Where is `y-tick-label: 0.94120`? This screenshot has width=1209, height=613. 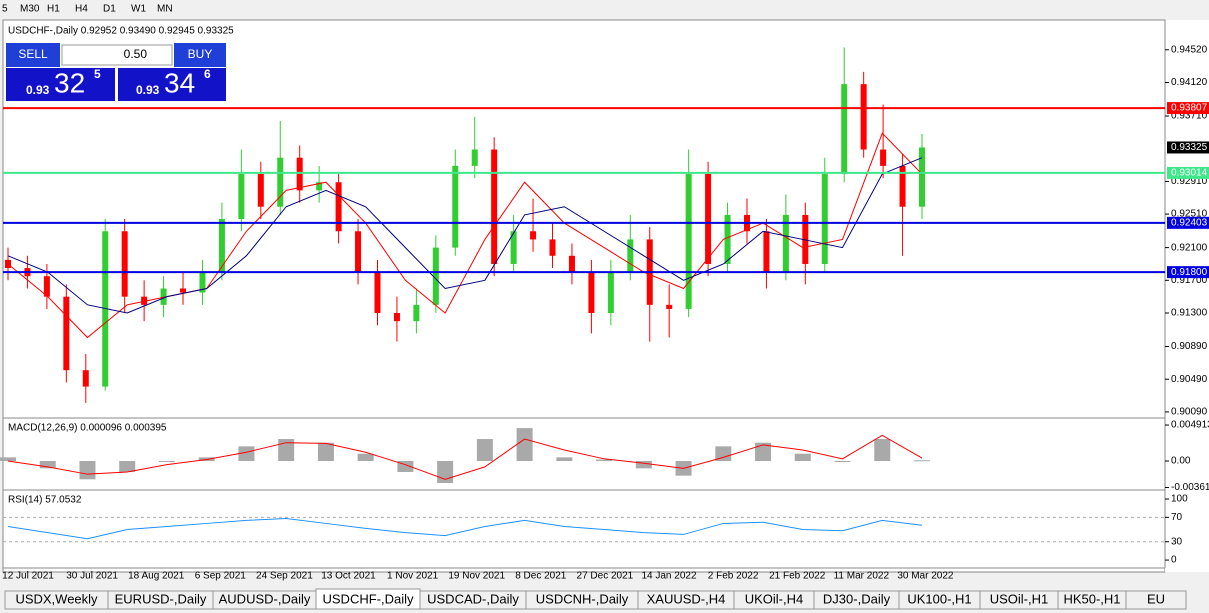 y-tick-label: 0.94120 is located at coordinates (1189, 82).